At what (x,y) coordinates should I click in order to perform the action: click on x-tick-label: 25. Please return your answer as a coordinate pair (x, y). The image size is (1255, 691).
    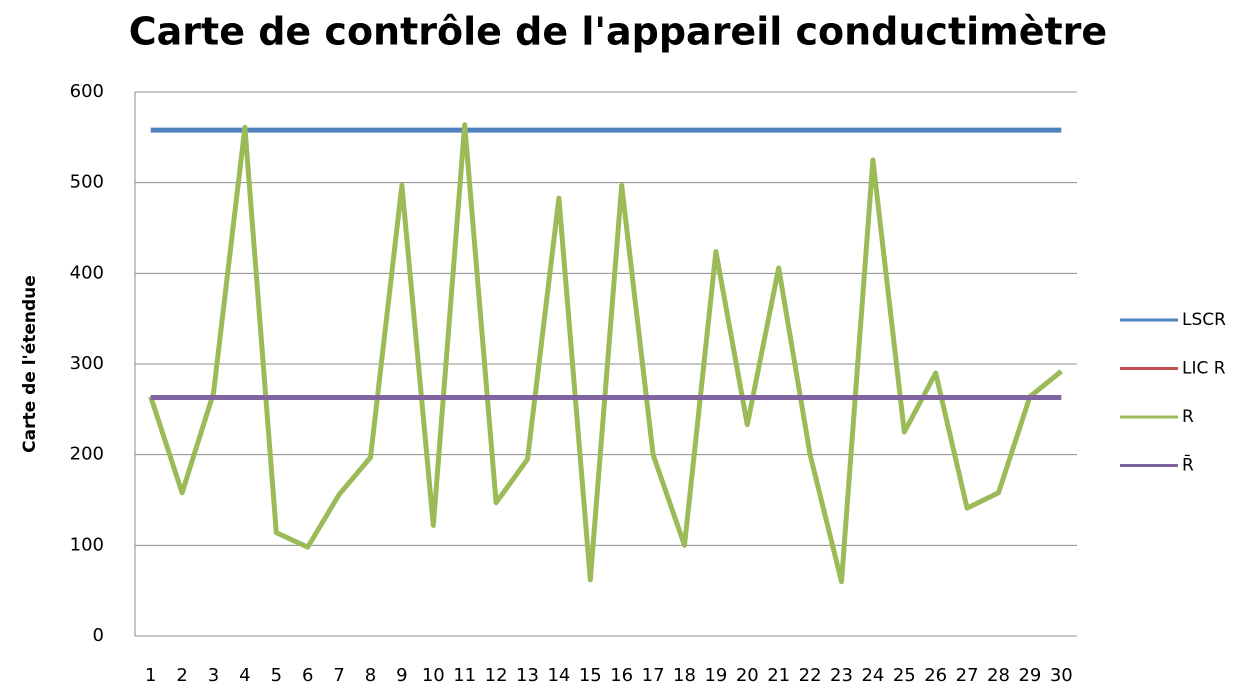
    Looking at the image, I should click on (904, 675).